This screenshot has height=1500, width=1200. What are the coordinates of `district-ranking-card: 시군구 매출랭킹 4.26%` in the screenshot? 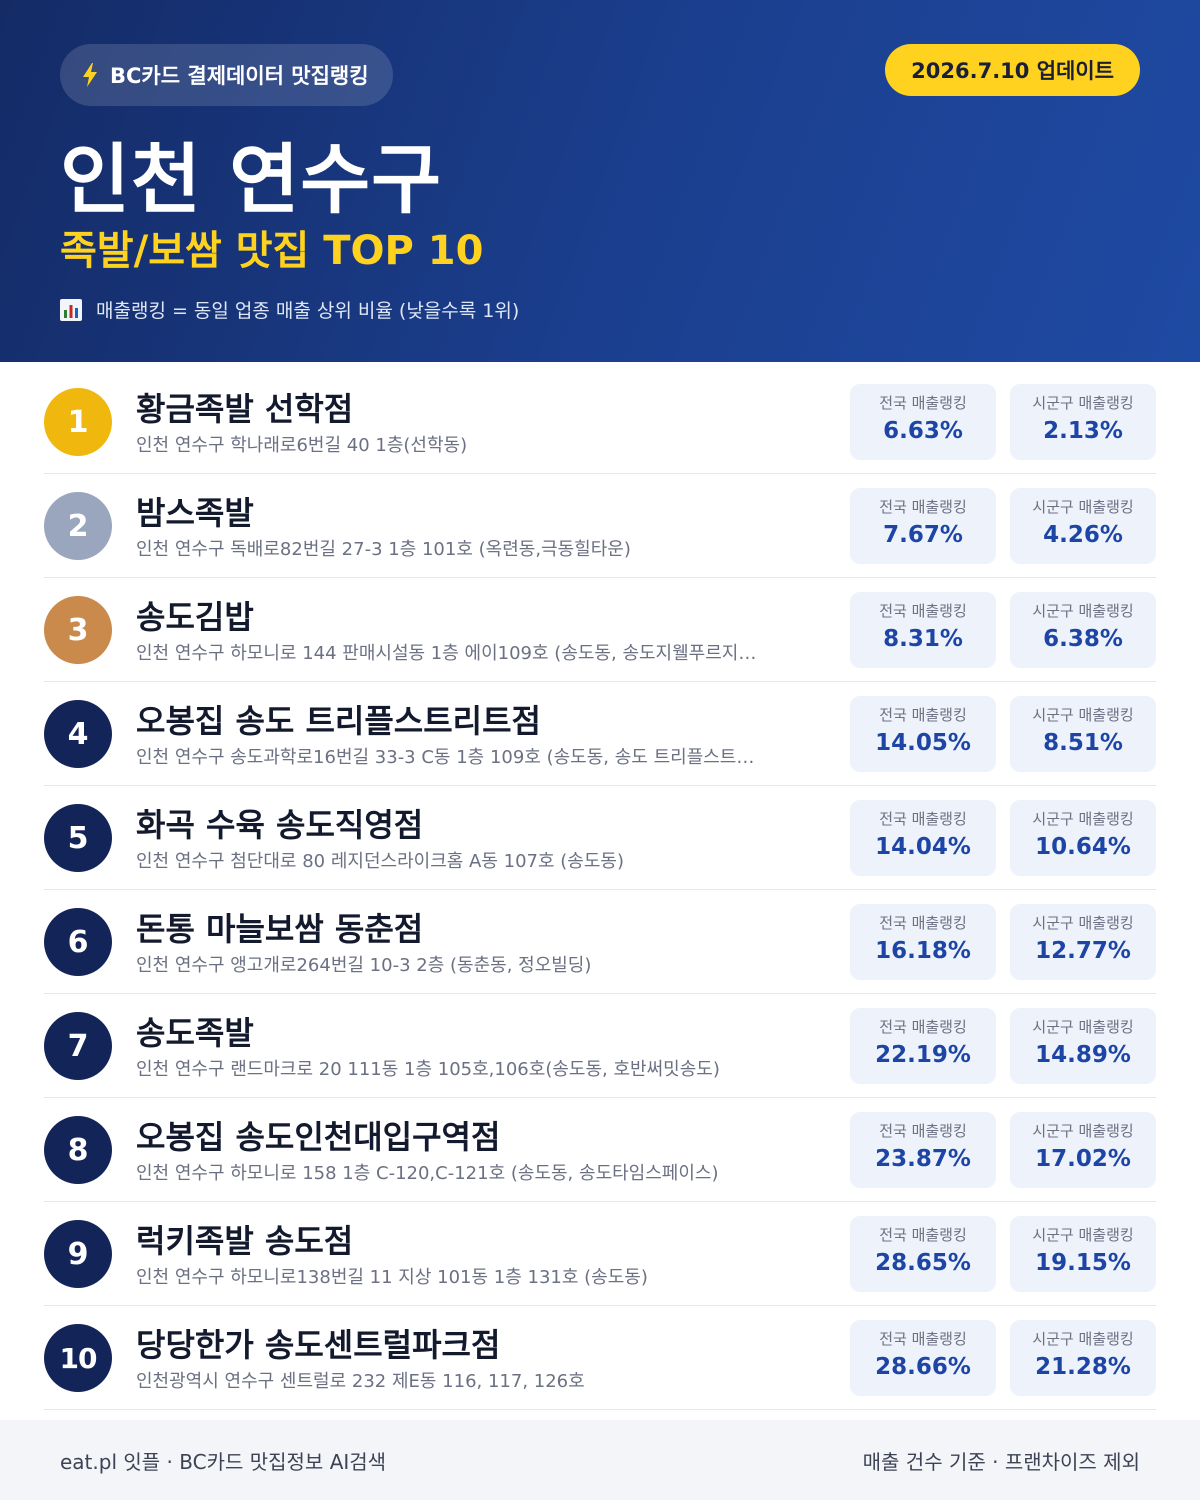 It's located at (1083, 526).